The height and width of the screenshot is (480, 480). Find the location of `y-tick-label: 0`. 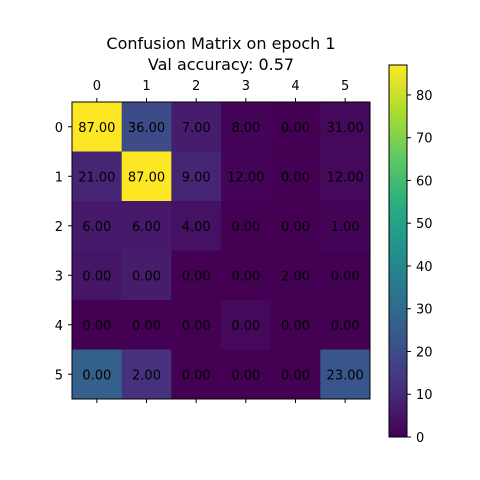

y-tick-label: 0 is located at coordinates (59, 128).